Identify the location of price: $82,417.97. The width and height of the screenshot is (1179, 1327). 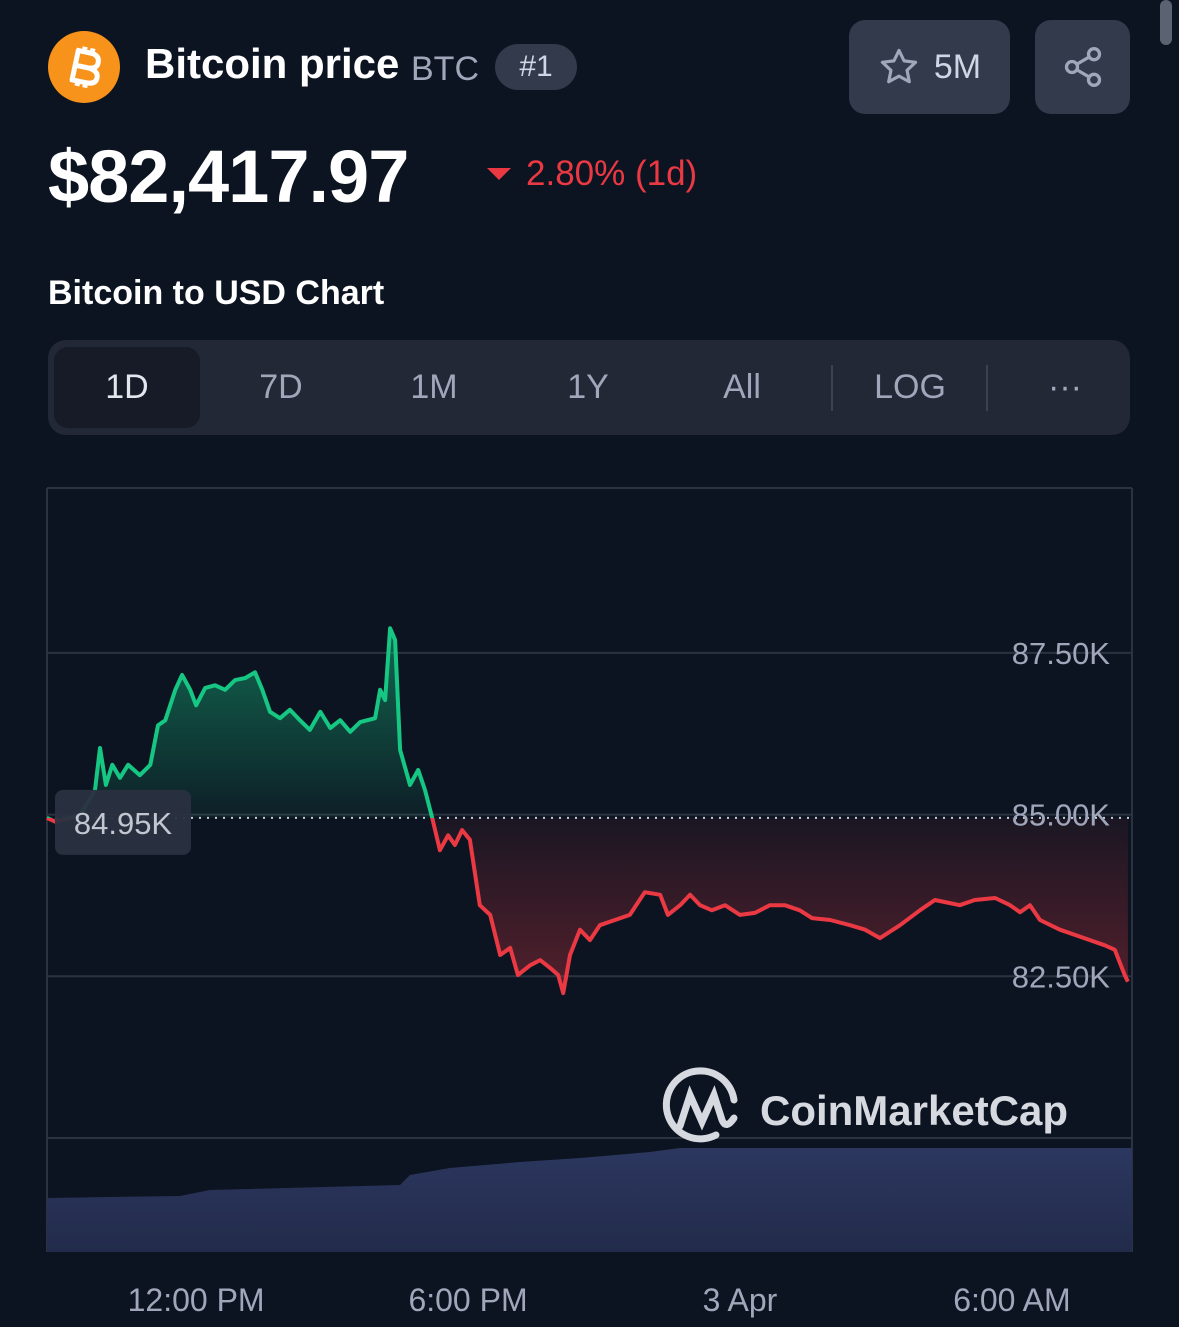
(228, 176).